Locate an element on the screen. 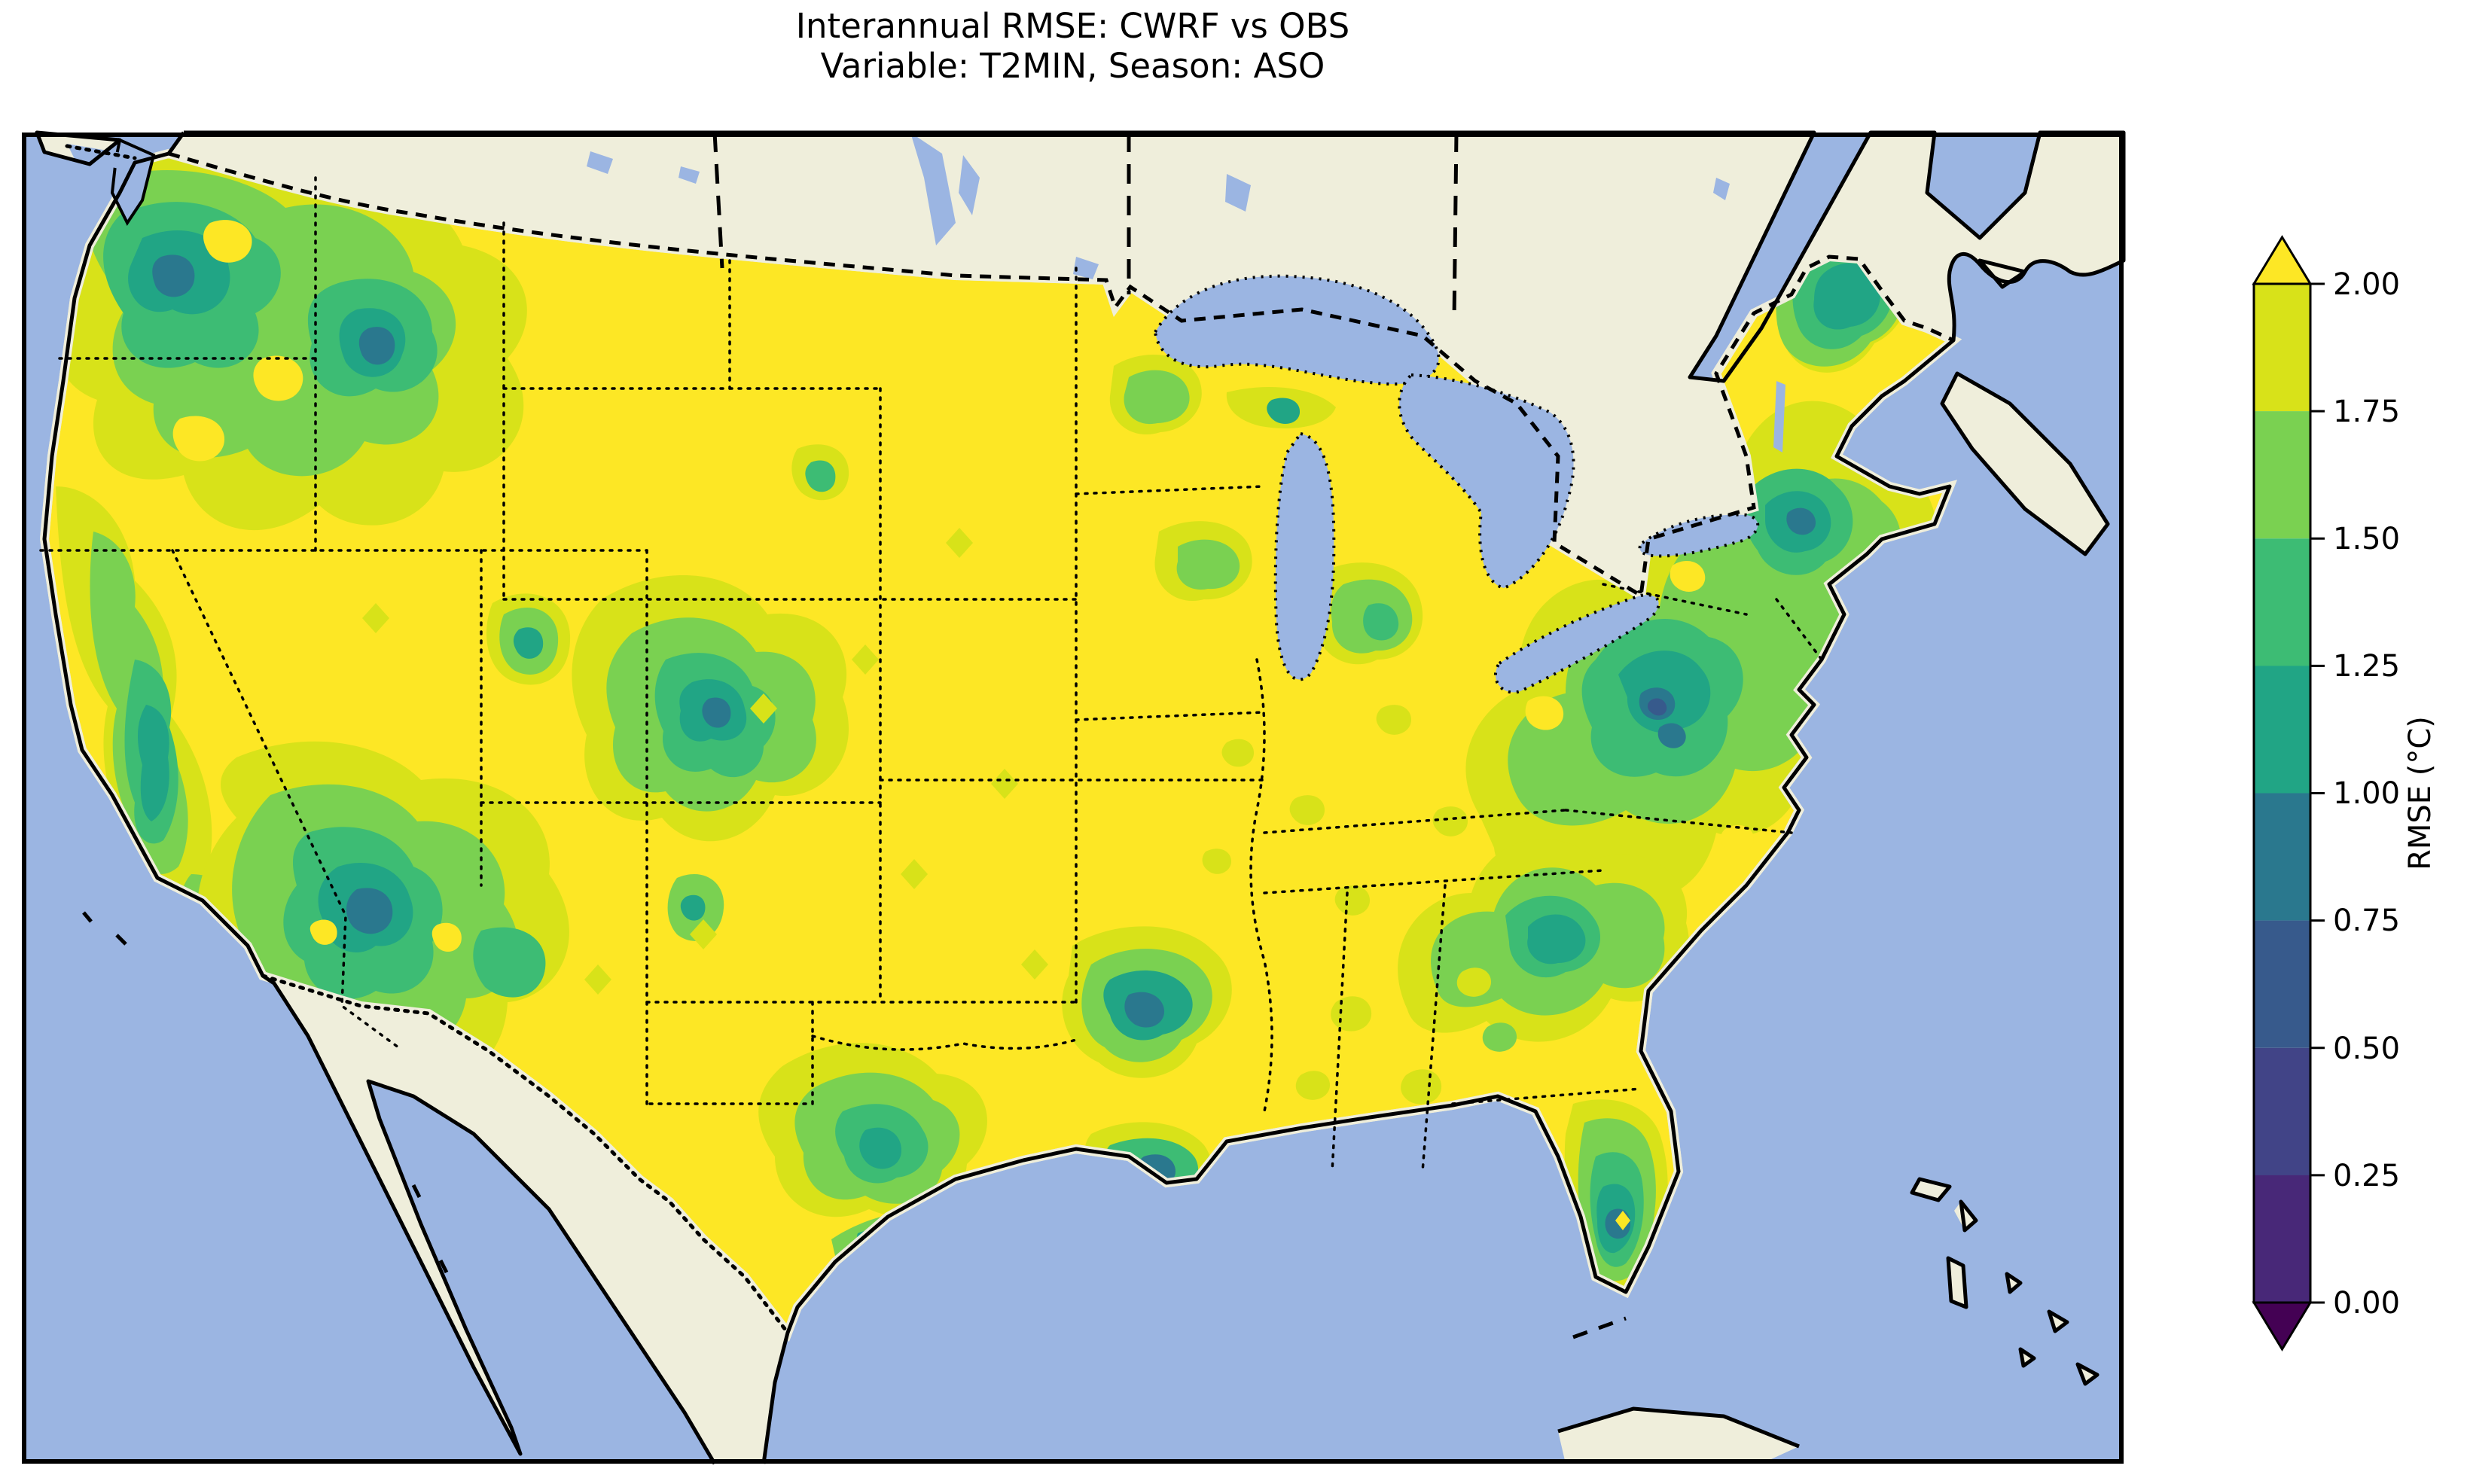 Image resolution: width=2467 pixels, height=1484 pixels. colorbar-tick-label: 1.50 is located at coordinates (2366, 539).